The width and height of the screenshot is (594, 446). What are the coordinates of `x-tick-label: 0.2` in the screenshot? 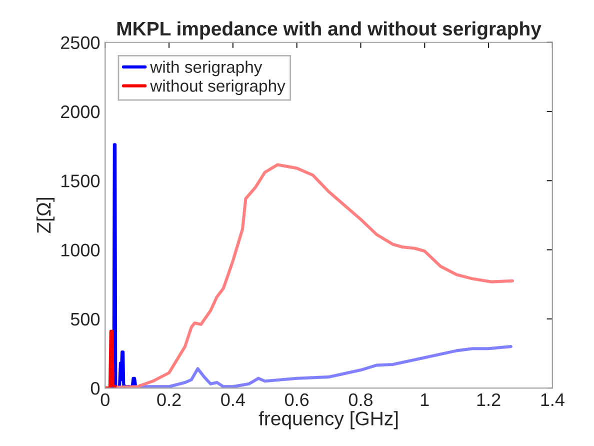 It's located at (169, 399).